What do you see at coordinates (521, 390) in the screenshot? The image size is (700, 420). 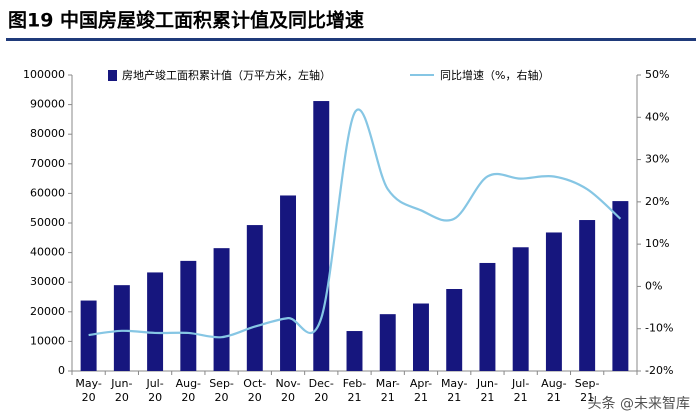 I see `x-tick-label: Jul- 21` at bounding box center [521, 390].